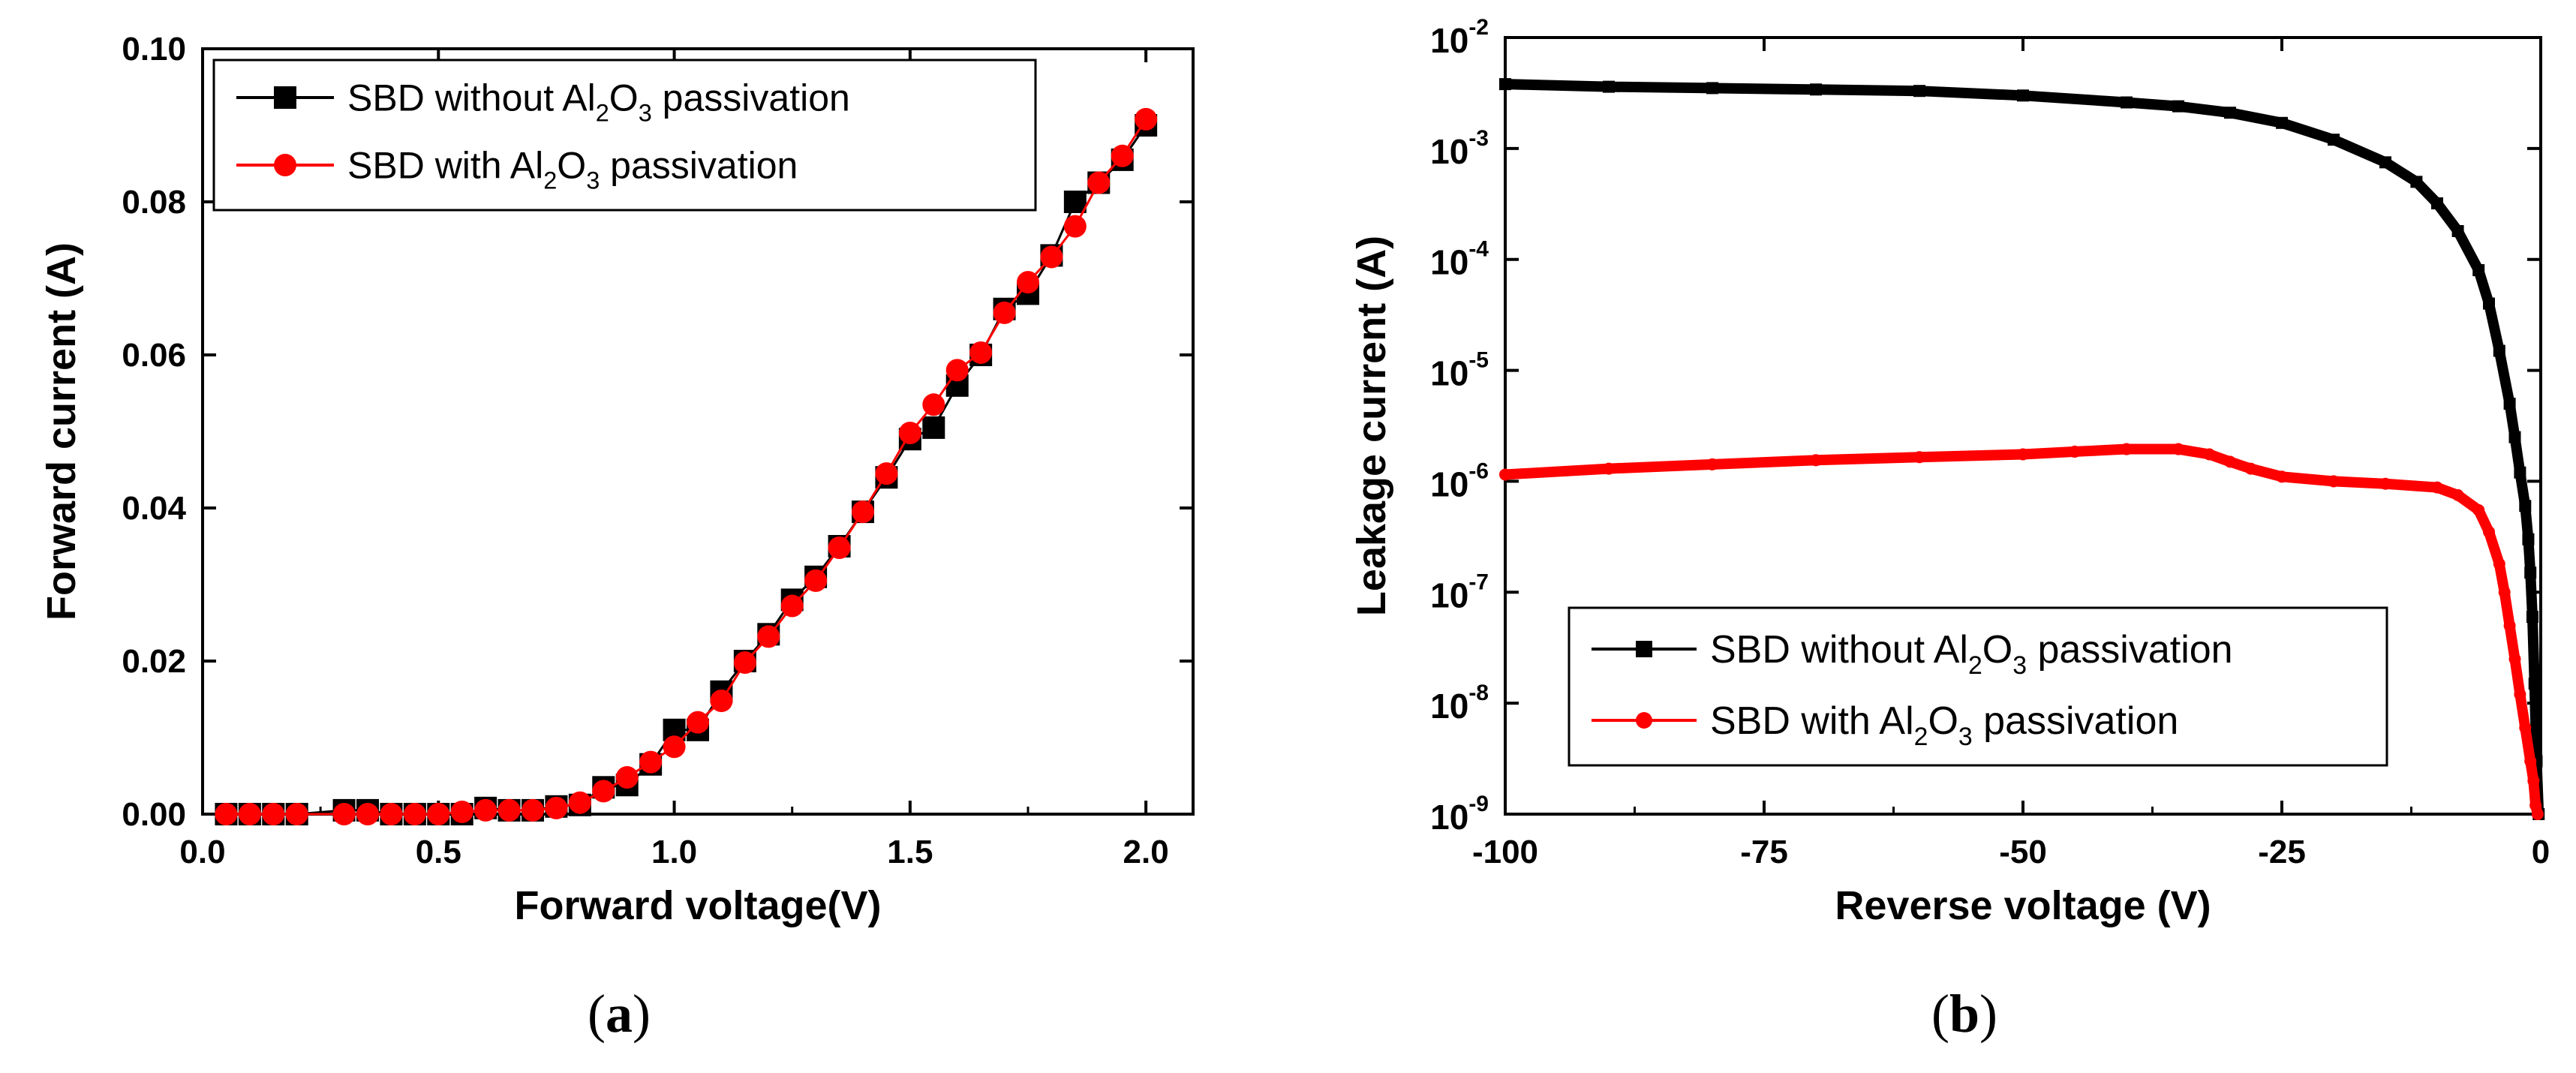 The image size is (2576, 1073). Describe the element at coordinates (154, 356) in the screenshot. I see `y-tick-label-a: 0.06` at that location.